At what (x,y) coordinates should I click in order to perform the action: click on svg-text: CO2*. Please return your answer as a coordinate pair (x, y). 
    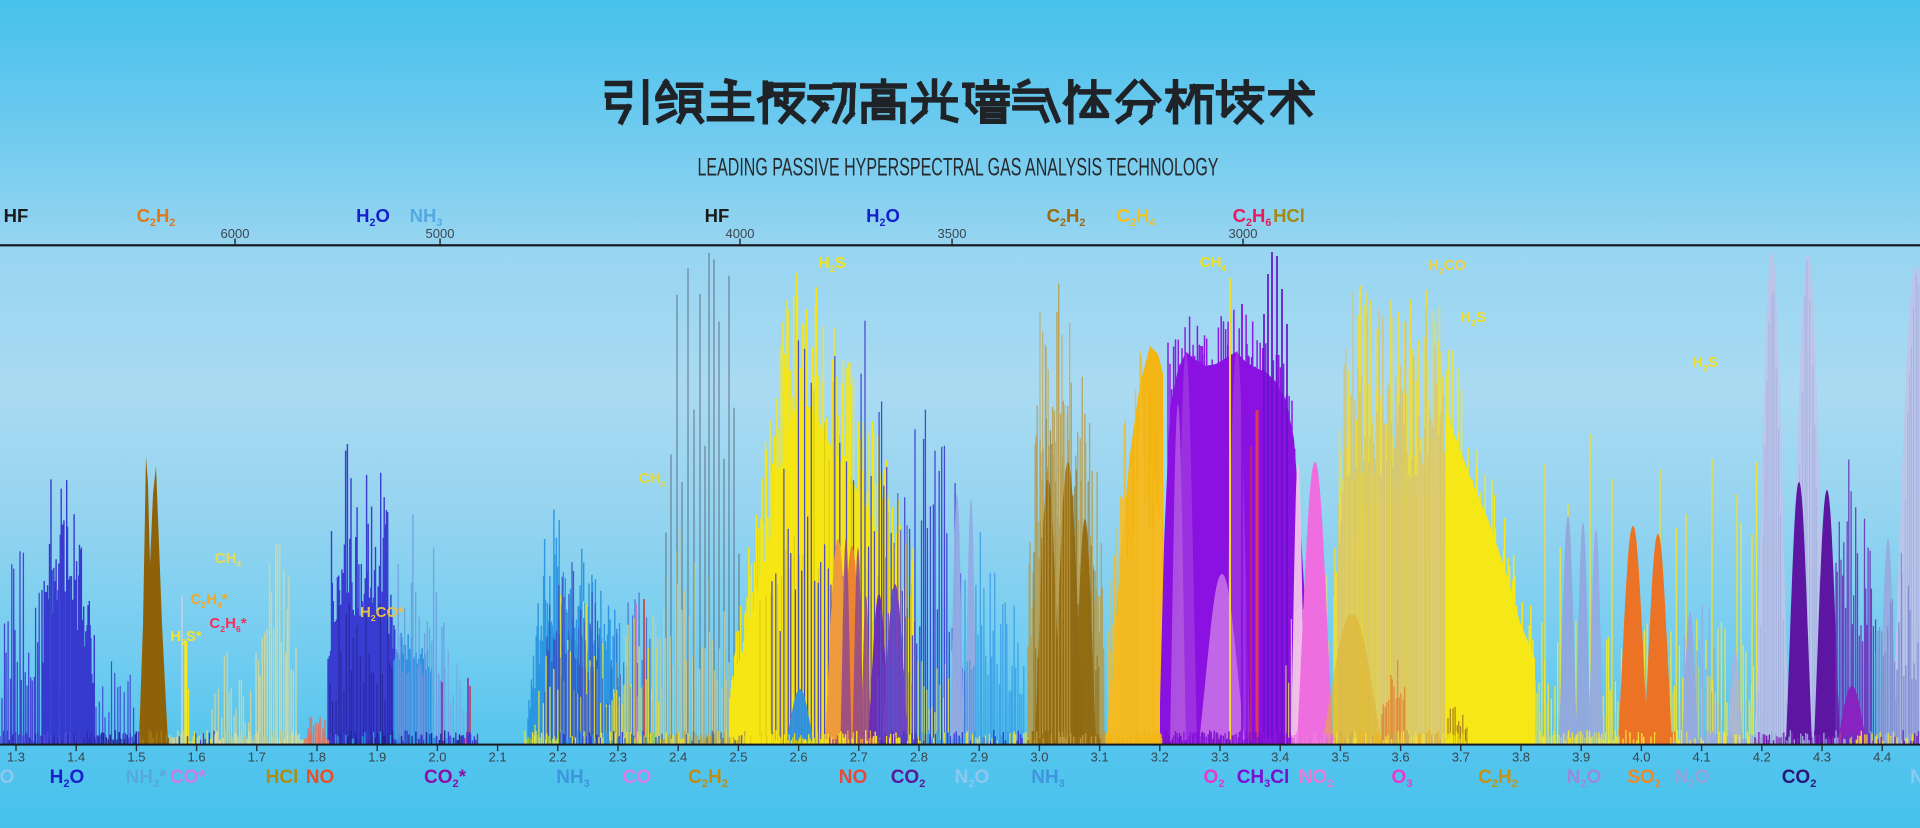
    Looking at the image, I should click on (445, 778).